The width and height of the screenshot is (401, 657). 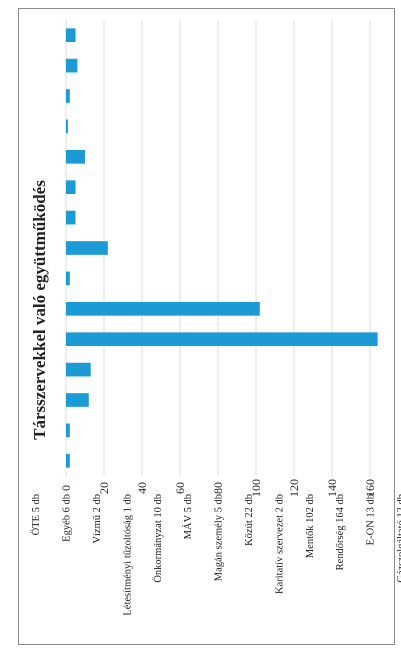 I want to click on category-label: Mentők 102 db, so click(x=310, y=526).